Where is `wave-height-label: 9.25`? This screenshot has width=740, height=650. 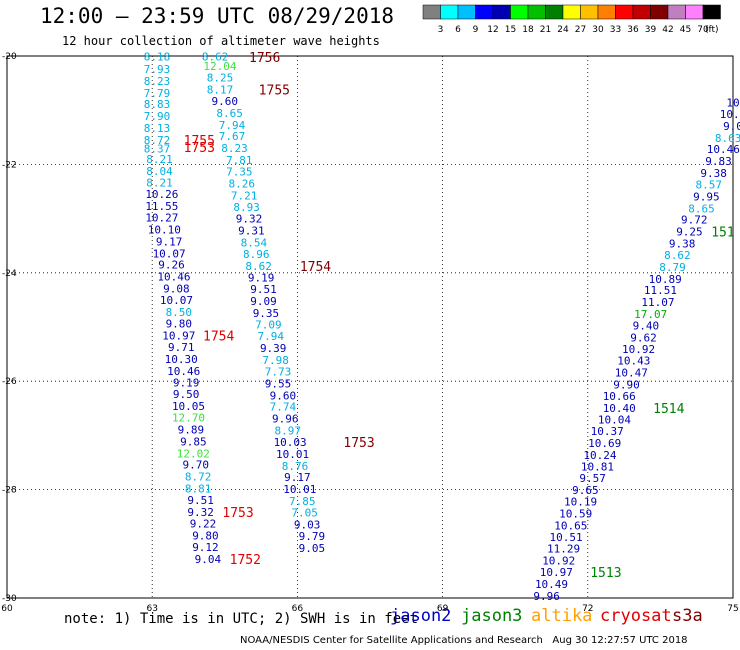 wave-height-label: 9.25 is located at coordinates (689, 232).